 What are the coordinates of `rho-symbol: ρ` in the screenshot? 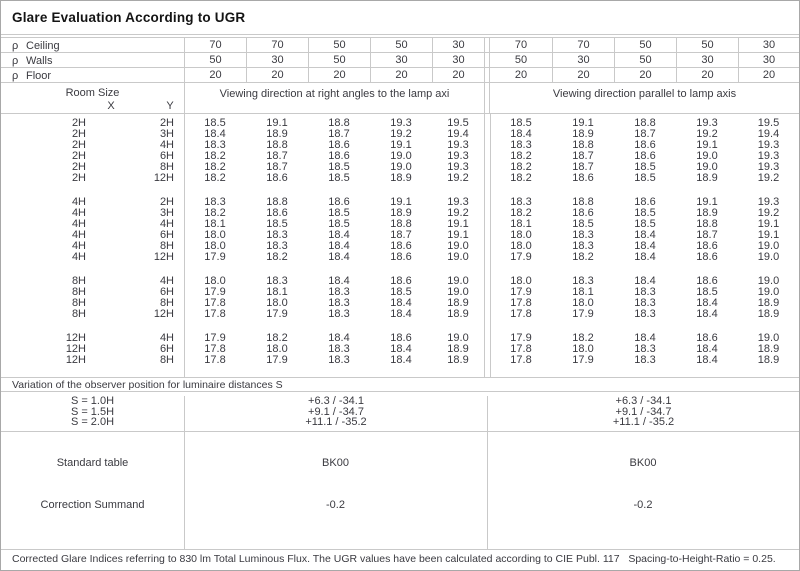 It's located at (15, 46).